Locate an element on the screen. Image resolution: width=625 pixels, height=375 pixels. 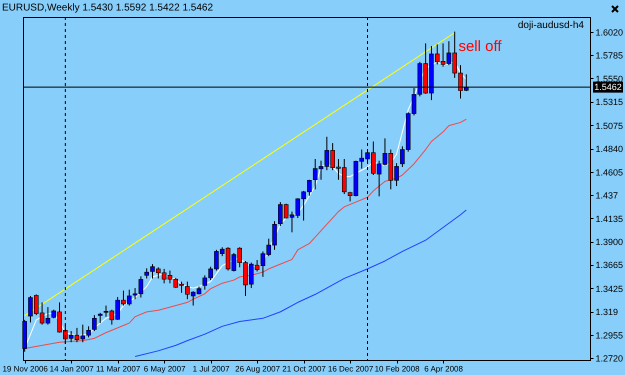
x-tick-label: 6 Apr 2008 is located at coordinates (444, 369).